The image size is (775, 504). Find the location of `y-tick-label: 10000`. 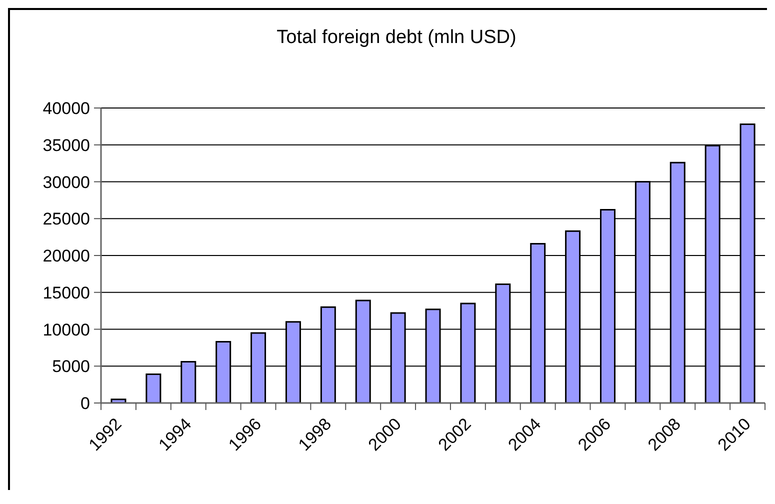

y-tick-label: 10000 is located at coordinates (66, 330).